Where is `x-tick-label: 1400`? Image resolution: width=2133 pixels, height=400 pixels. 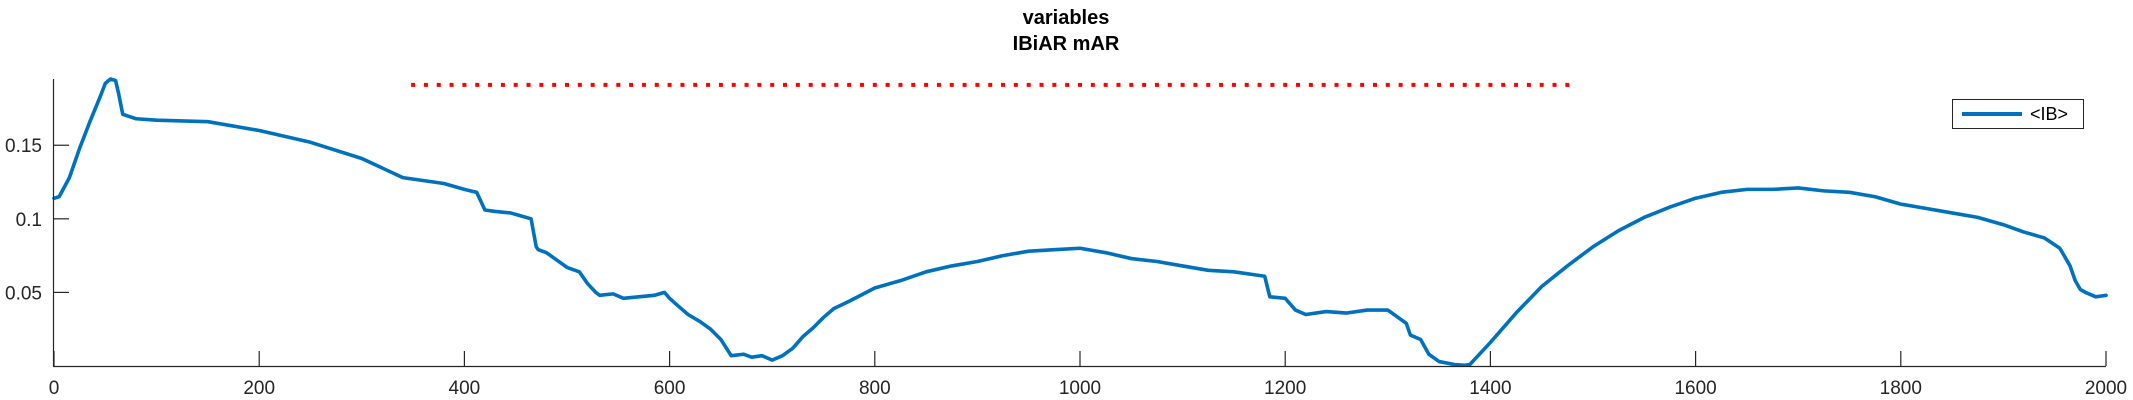 x-tick-label: 1400 is located at coordinates (1490, 388).